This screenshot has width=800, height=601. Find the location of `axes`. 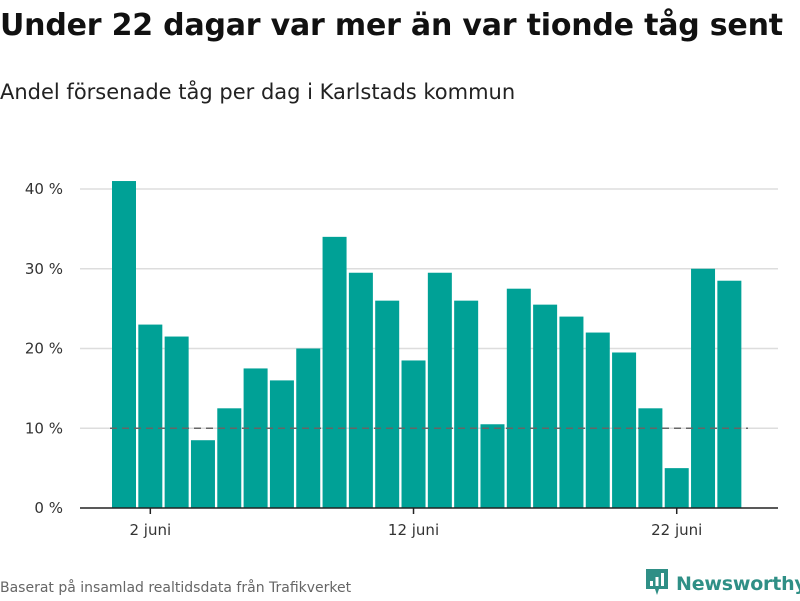

axes is located at coordinates (429, 510).